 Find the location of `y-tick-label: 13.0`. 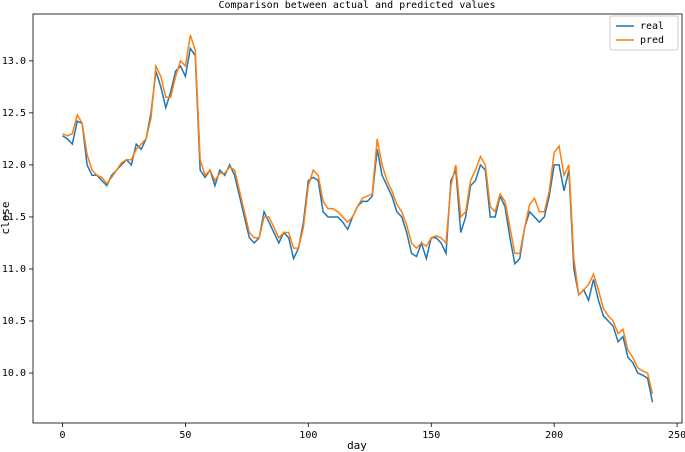

y-tick-label: 13.0 is located at coordinates (14, 61).